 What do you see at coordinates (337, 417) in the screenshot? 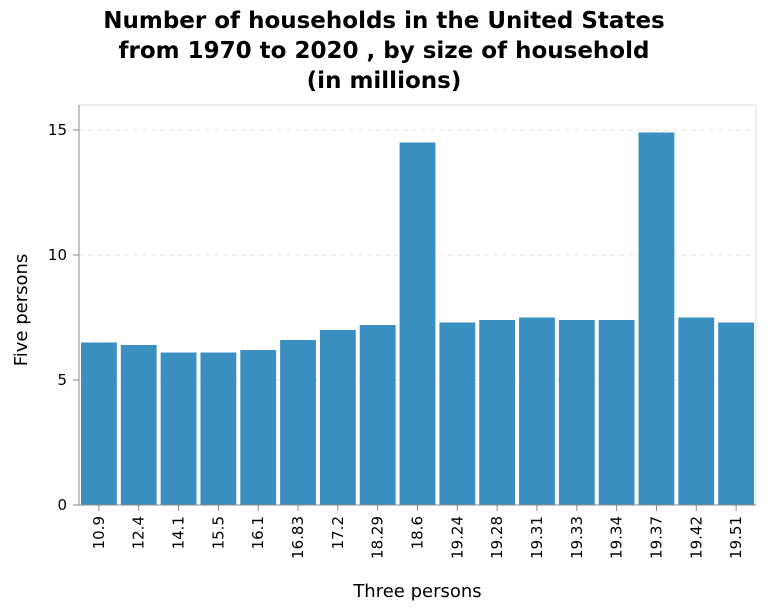
I see `bar-17.2` at bounding box center [337, 417].